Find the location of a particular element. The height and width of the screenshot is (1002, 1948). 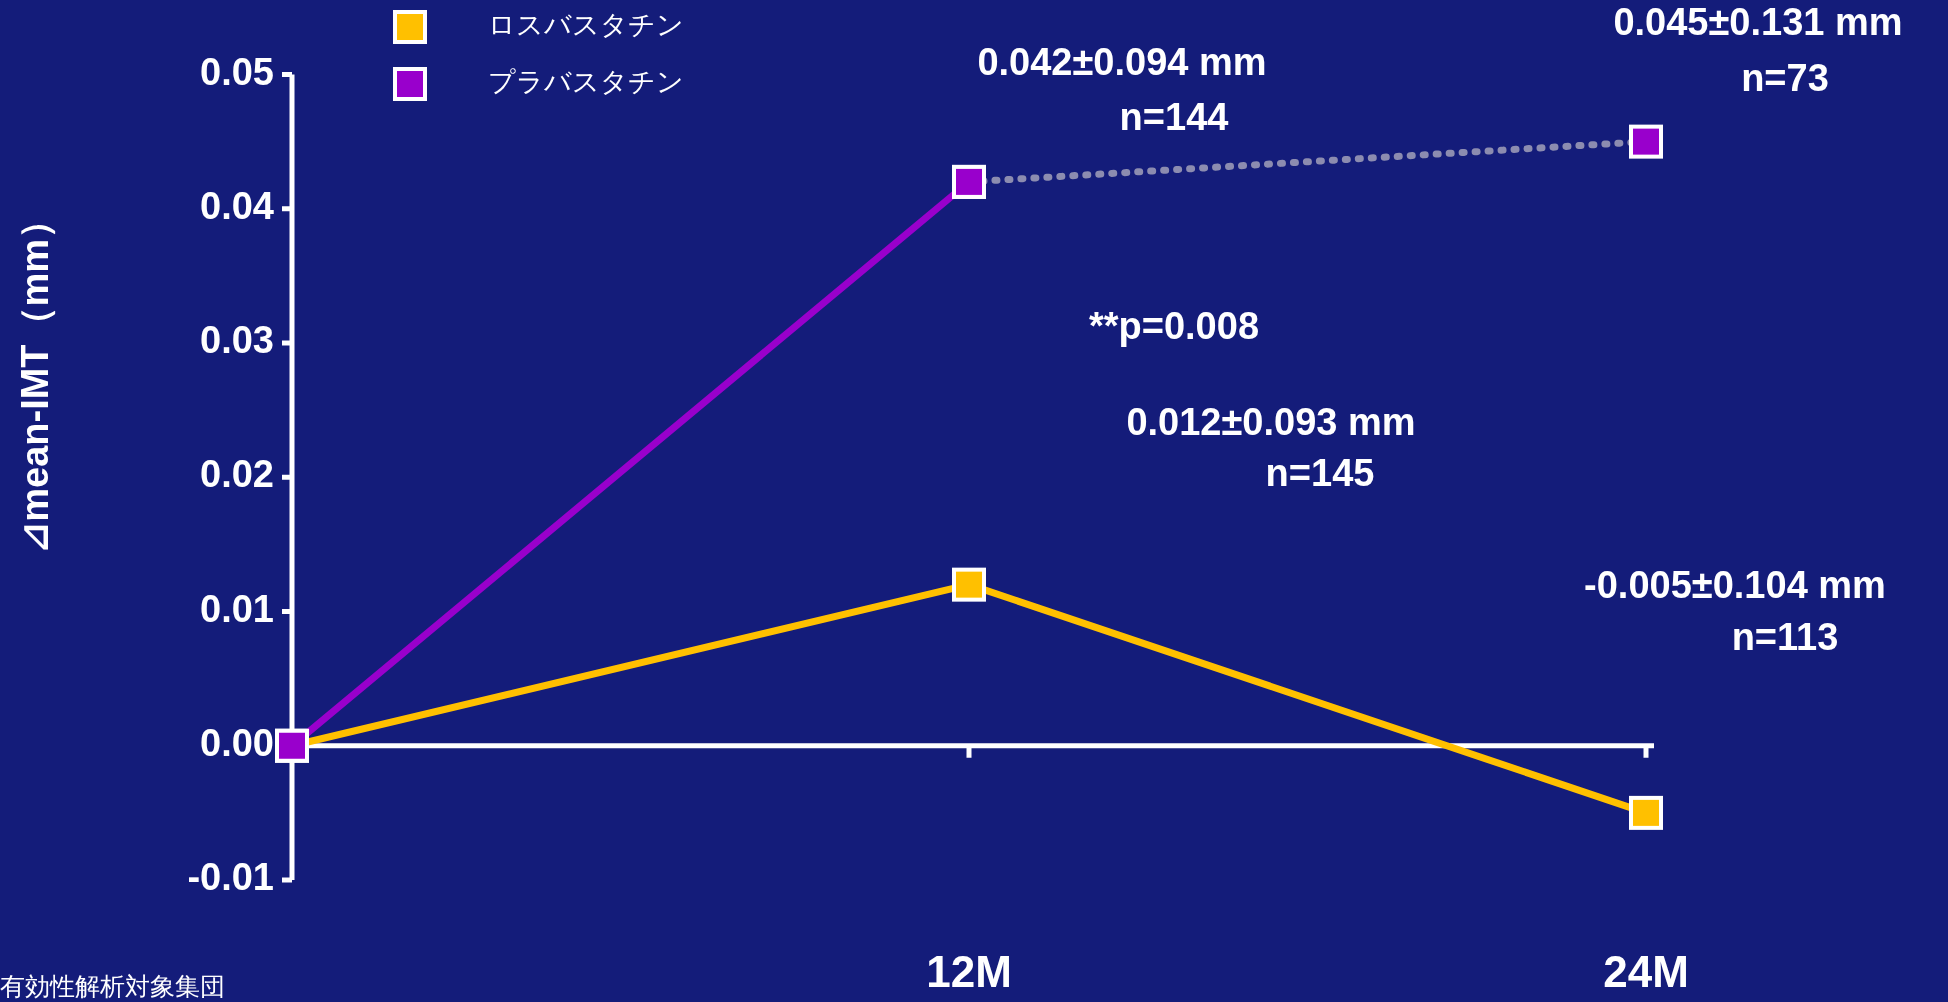

annotation: n=144 is located at coordinates (1174, 117).